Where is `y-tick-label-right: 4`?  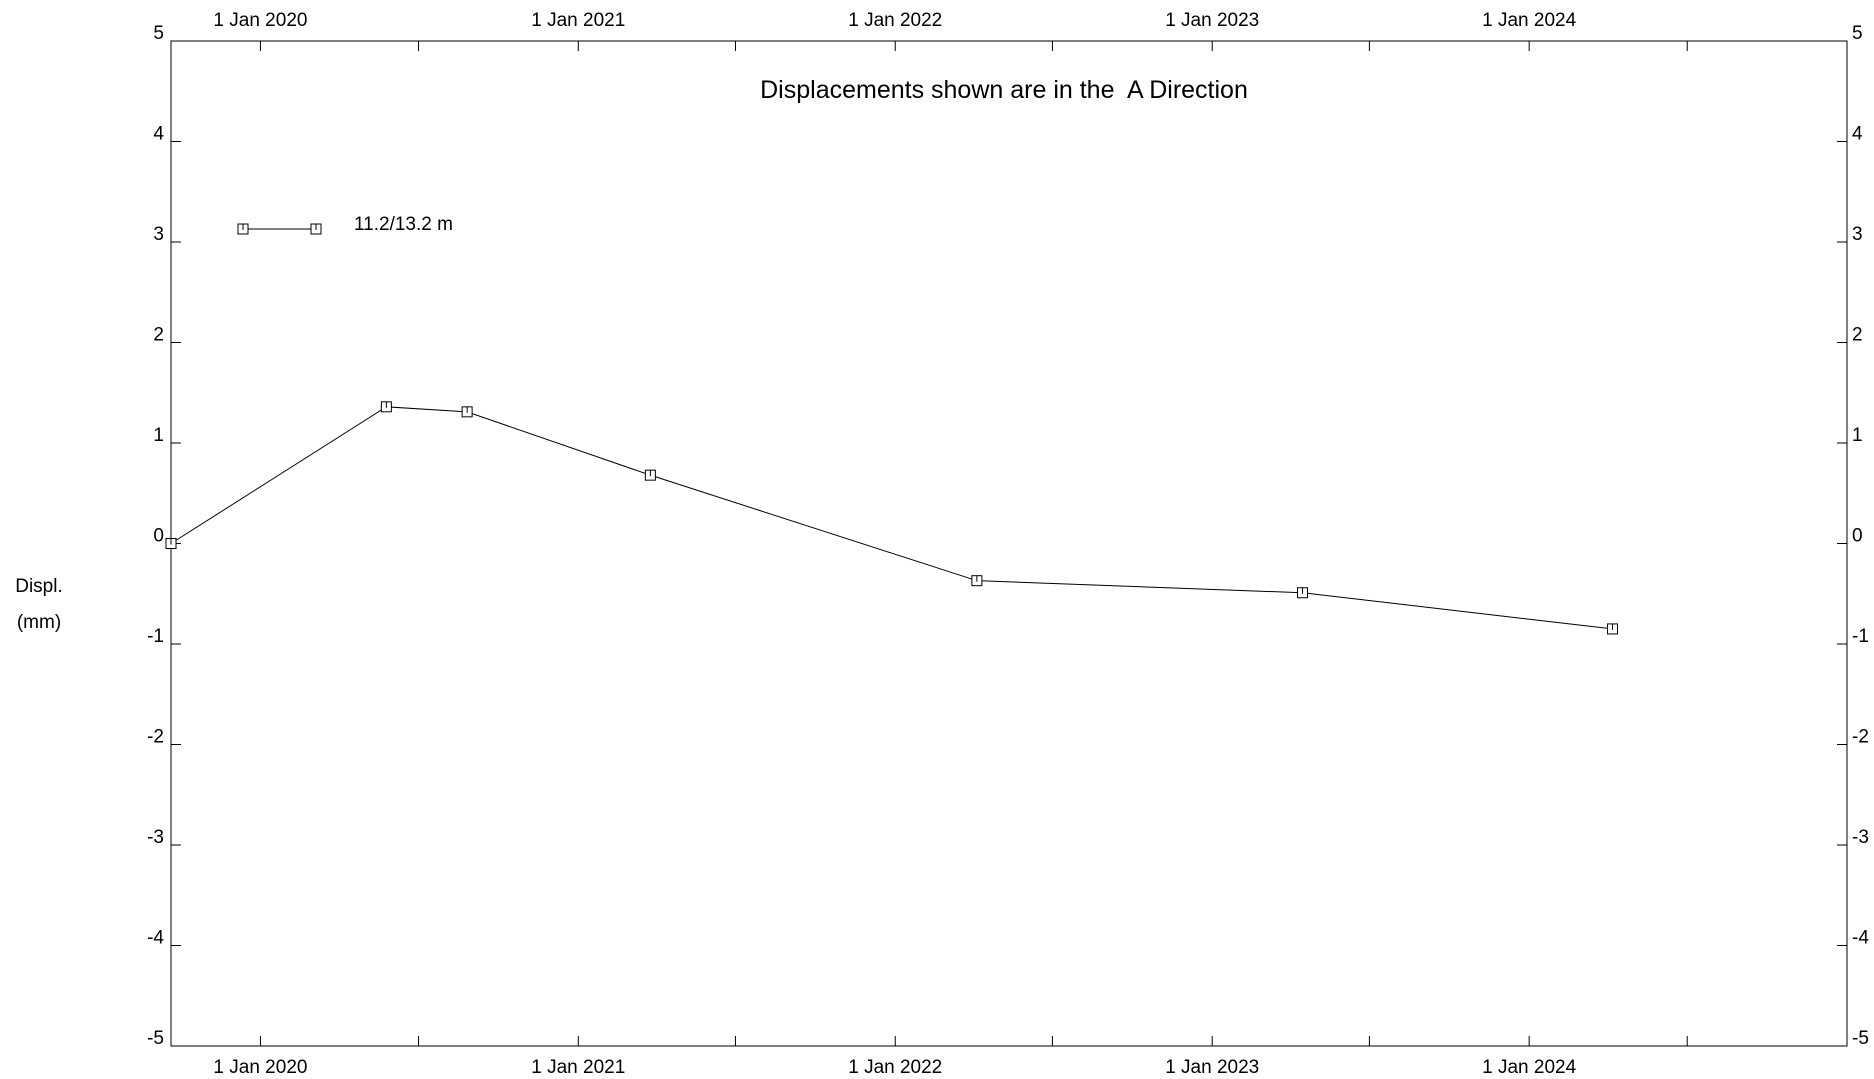
y-tick-label-right: 4 is located at coordinates (1857, 134).